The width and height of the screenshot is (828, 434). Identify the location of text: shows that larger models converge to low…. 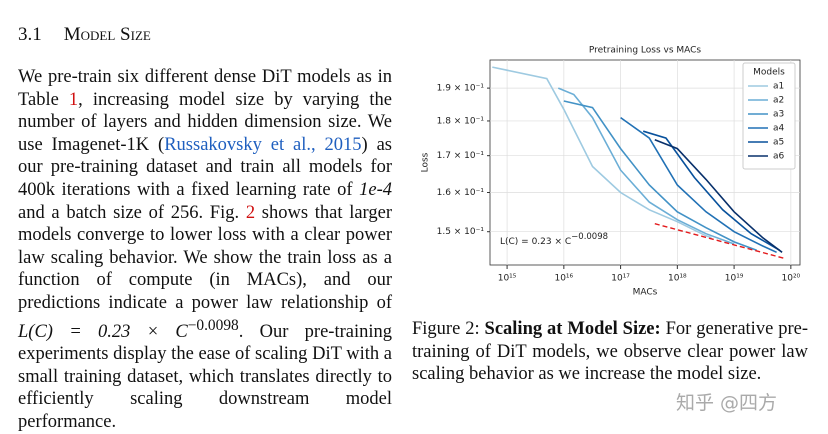
(205, 257).